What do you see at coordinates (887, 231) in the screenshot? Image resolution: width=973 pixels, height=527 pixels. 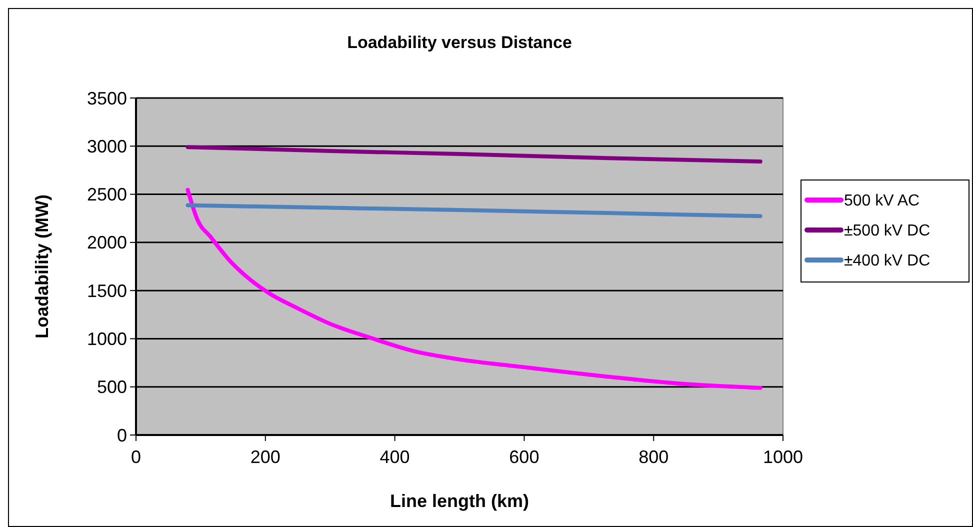 I see `legend-label: ±500 kV DC` at bounding box center [887, 231].